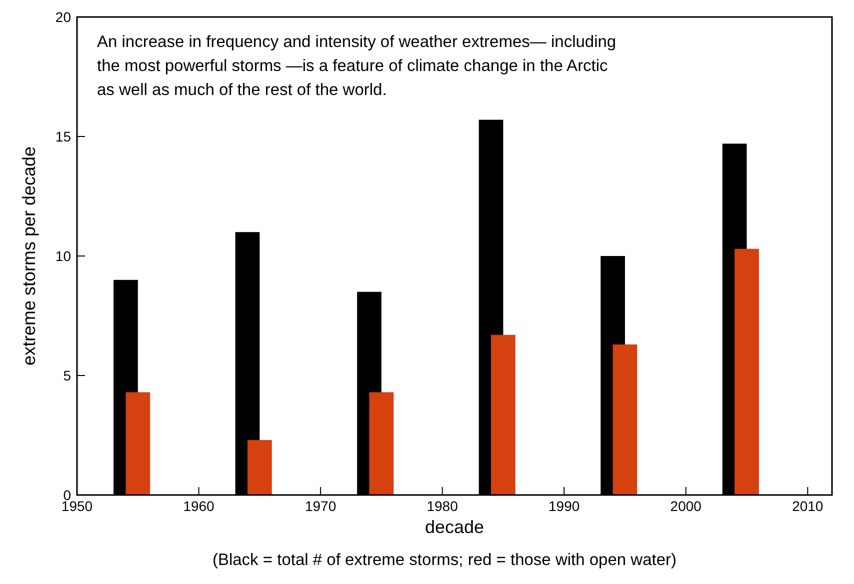  What do you see at coordinates (63, 17) in the screenshot?
I see `y-tick-label: 20` at bounding box center [63, 17].